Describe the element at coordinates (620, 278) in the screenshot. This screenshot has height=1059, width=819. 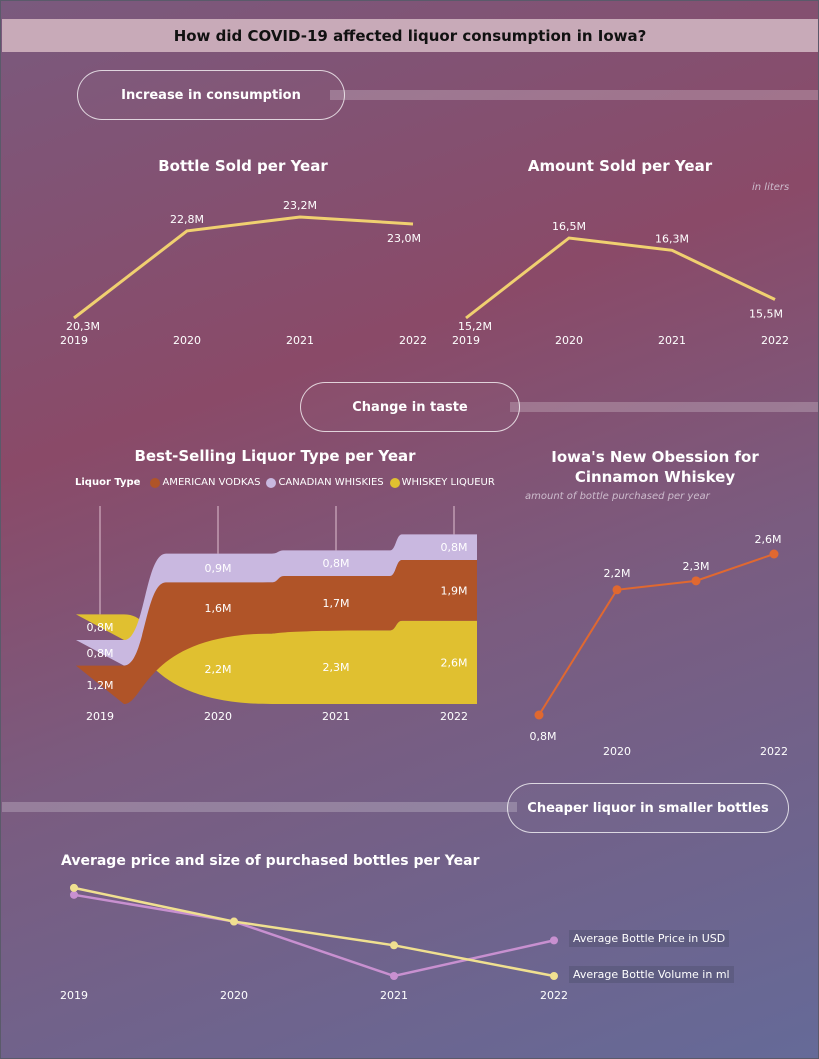
I see `amount-line` at that location.